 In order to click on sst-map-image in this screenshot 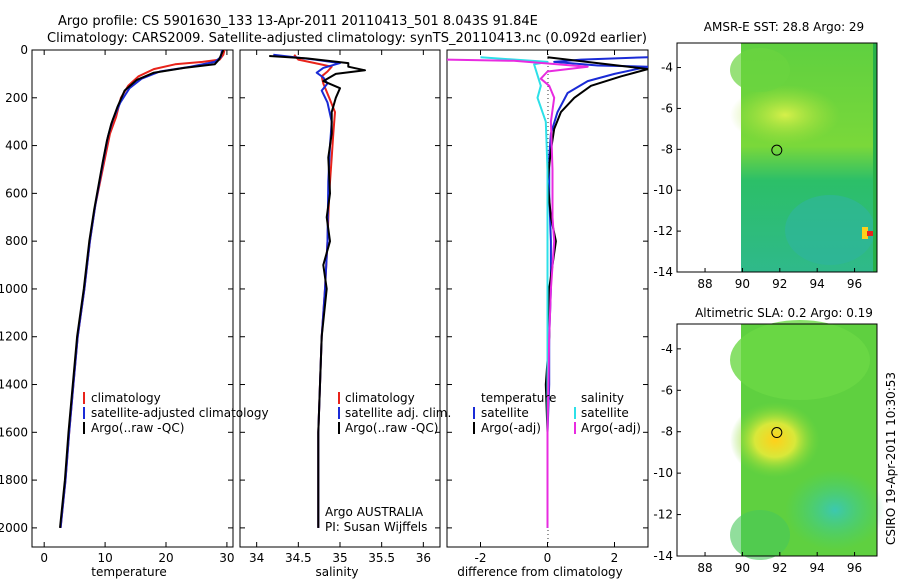, I will do `click(803, 157)`.